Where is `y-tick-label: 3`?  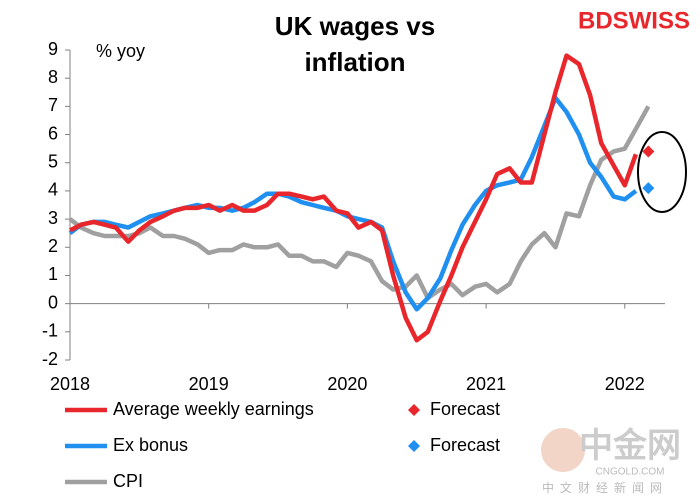
y-tick-label: 3 is located at coordinates (53, 218).